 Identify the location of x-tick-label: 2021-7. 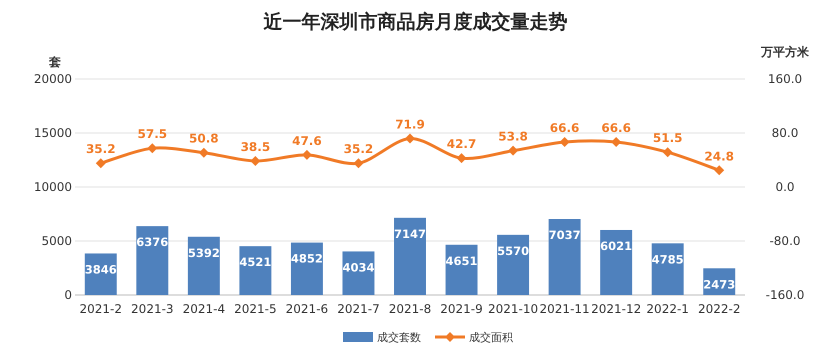
(358, 309).